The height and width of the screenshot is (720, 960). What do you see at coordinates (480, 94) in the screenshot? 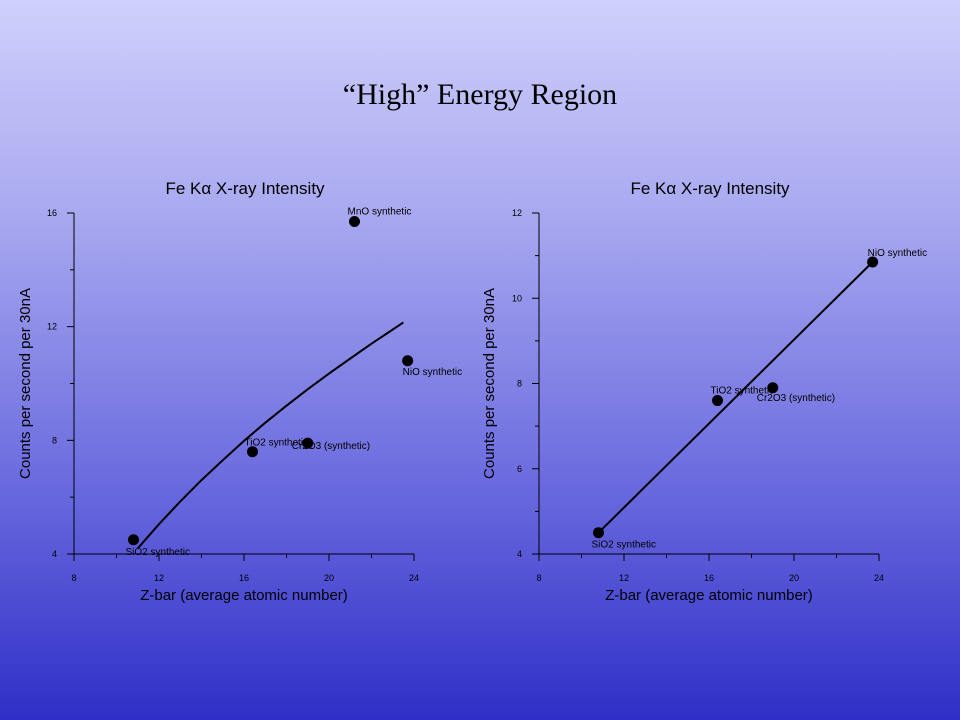
I see `slide-title: “High” Energy Region` at bounding box center [480, 94].